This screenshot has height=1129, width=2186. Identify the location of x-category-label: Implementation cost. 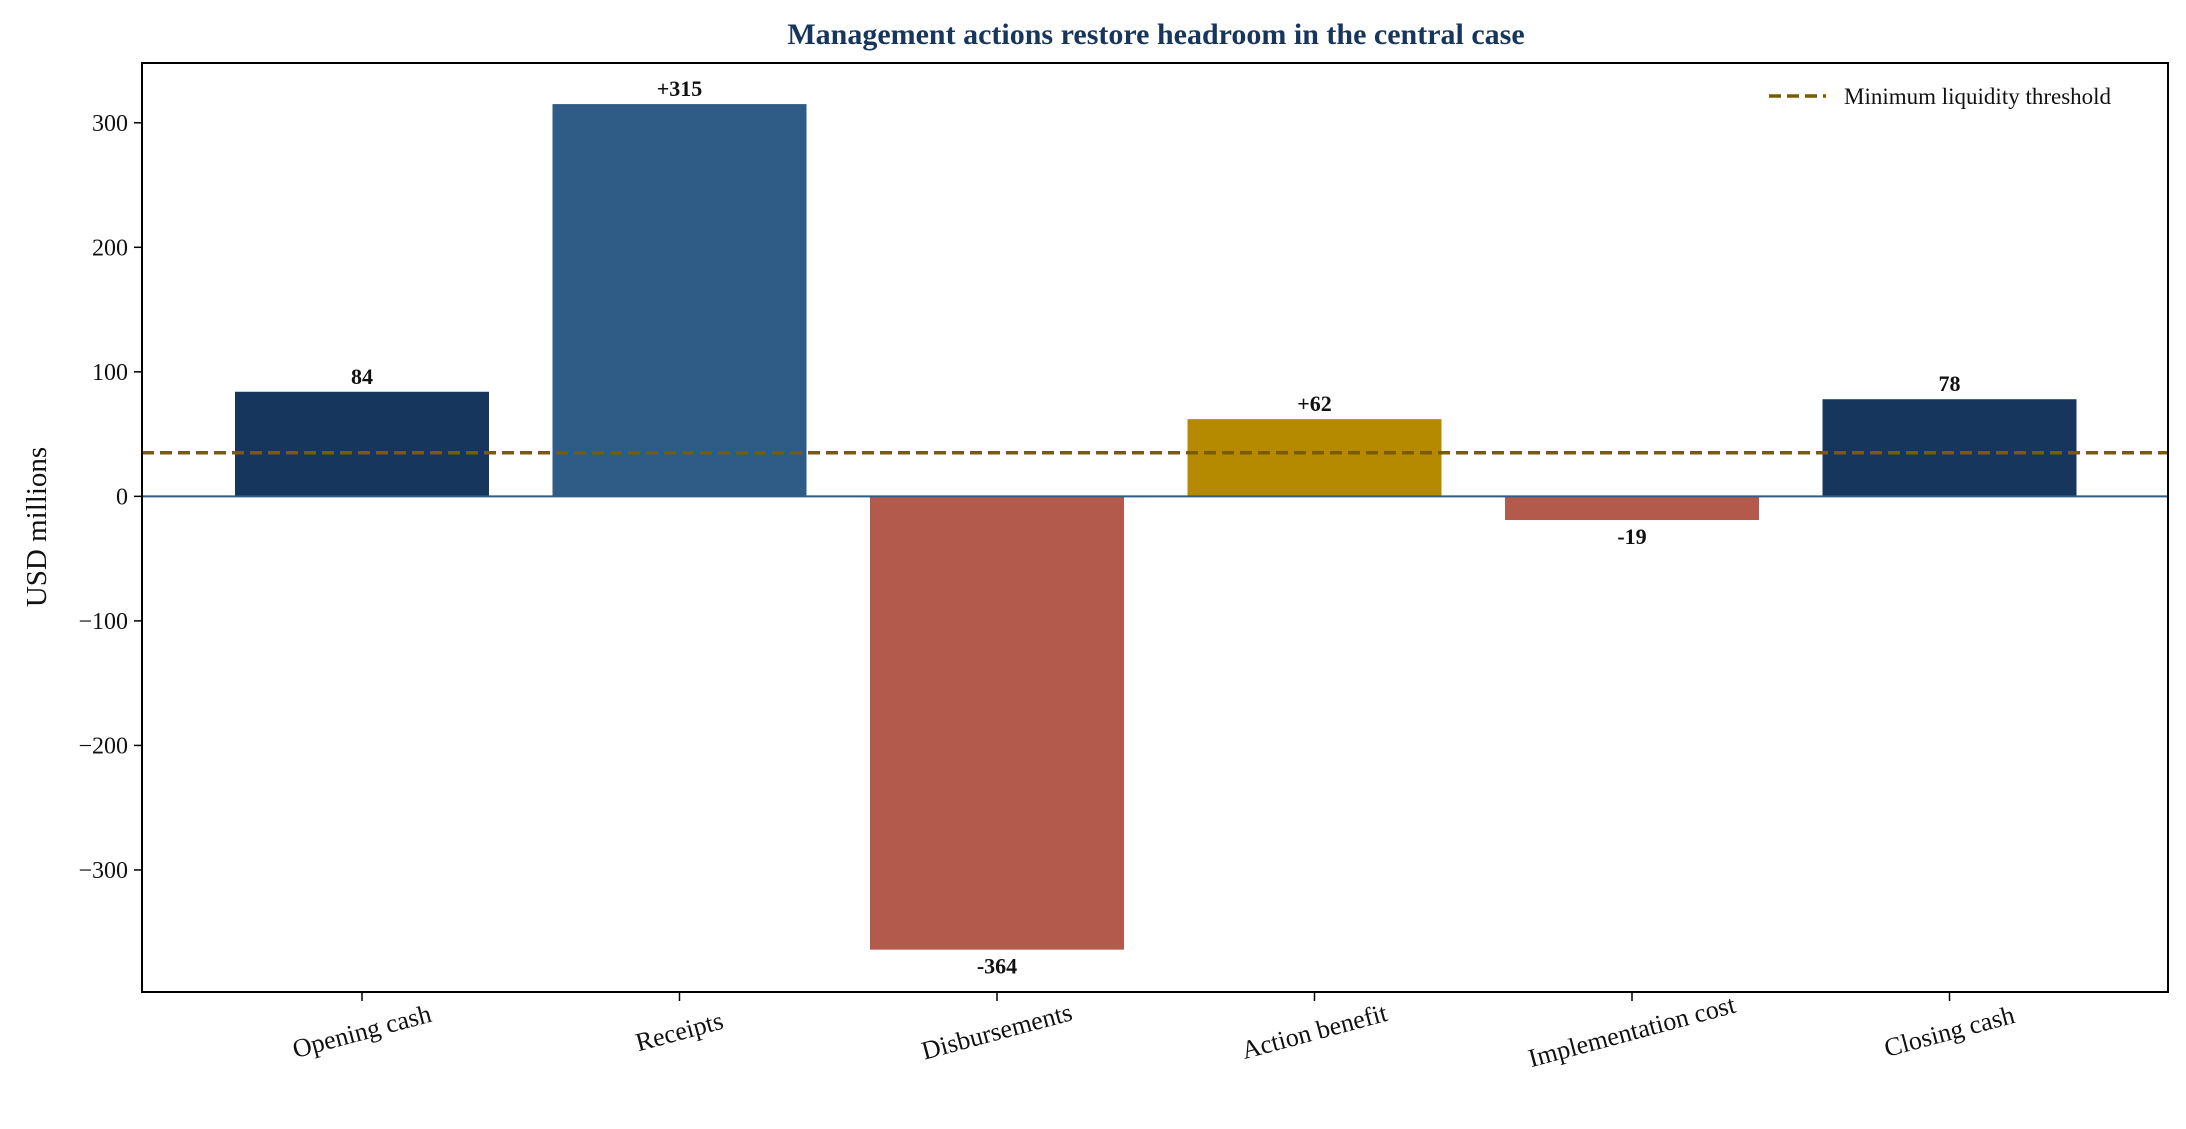
(1632, 1031).